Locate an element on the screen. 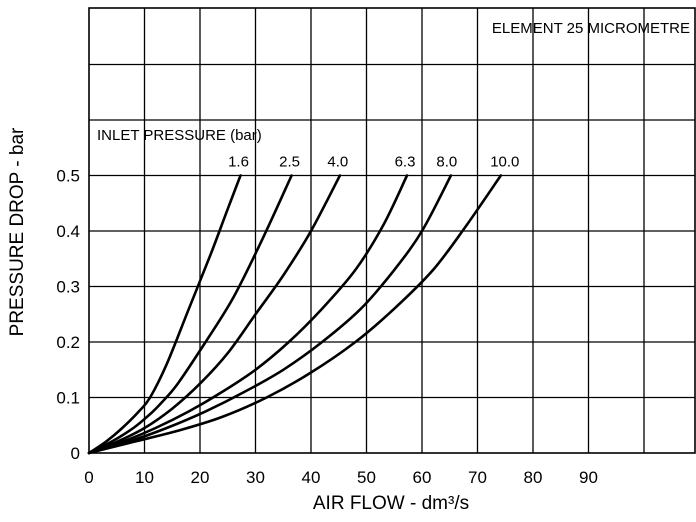 The image size is (696, 522). y-axis-title: PRESSURE DROP - bar is located at coordinates (17, 231).